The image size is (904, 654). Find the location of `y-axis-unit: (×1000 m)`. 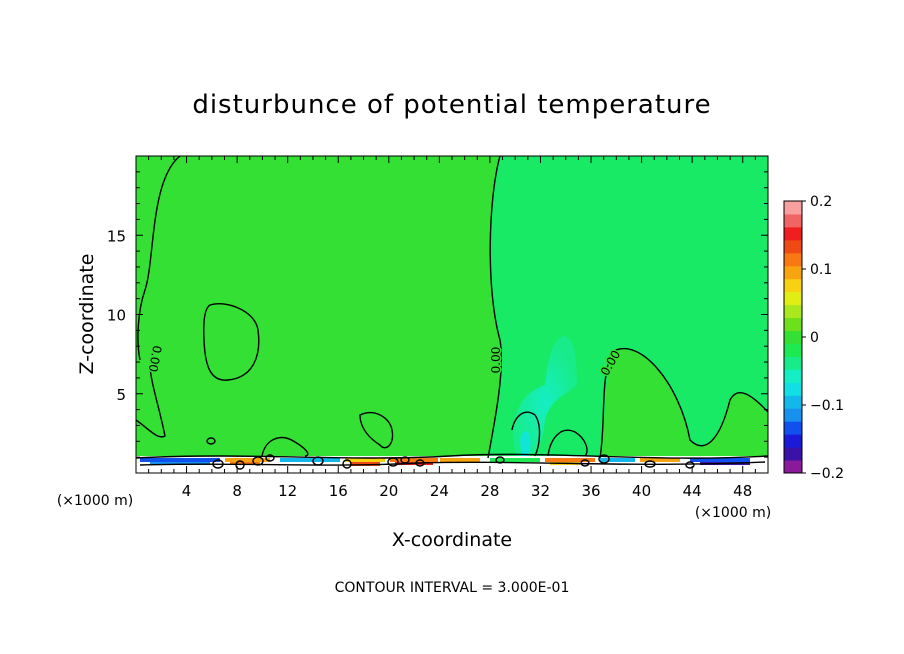

y-axis-unit: (×1000 m) is located at coordinates (95, 501).